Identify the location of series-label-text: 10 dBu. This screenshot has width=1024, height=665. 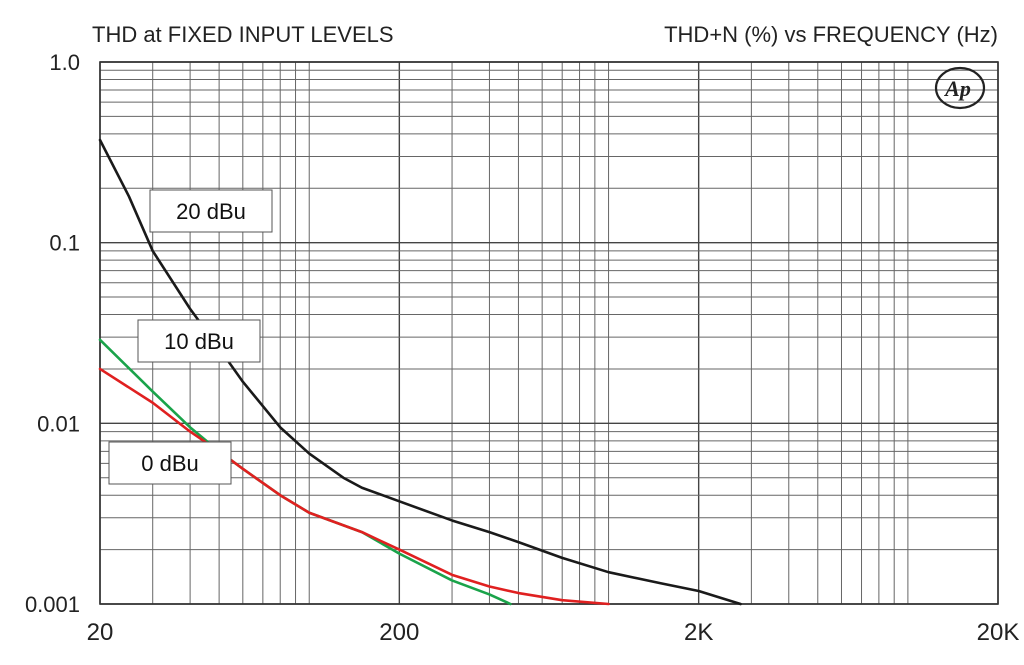
(199, 341).